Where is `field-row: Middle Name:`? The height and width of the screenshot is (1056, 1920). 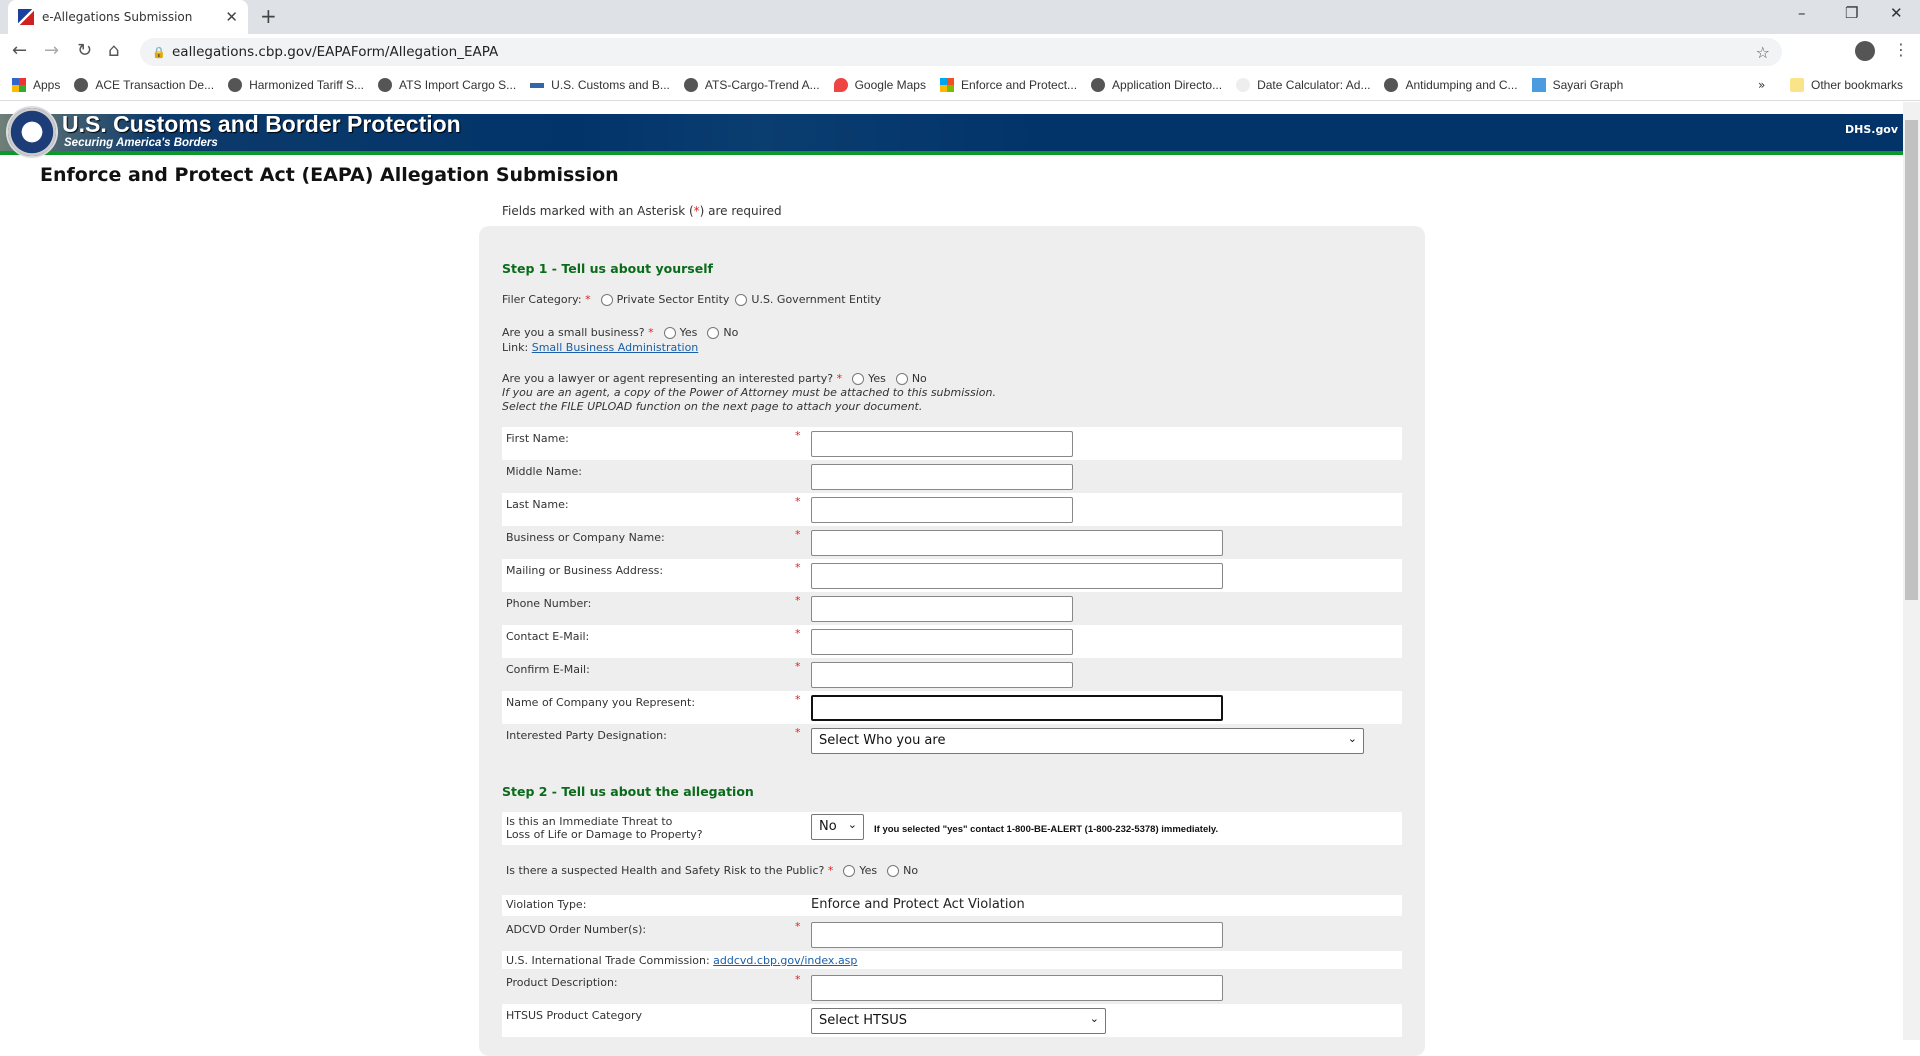 field-row: Middle Name: is located at coordinates (952, 476).